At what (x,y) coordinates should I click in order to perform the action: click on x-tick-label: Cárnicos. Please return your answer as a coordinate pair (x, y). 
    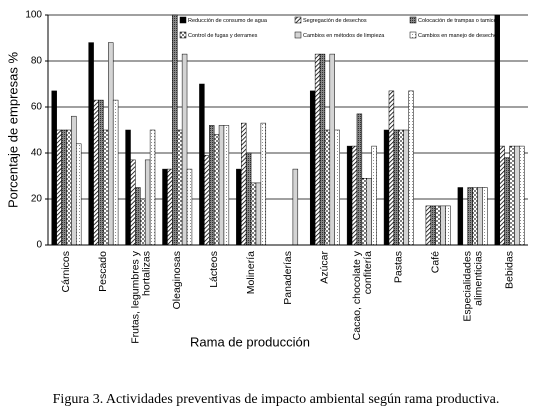
    Looking at the image, I should click on (66, 271).